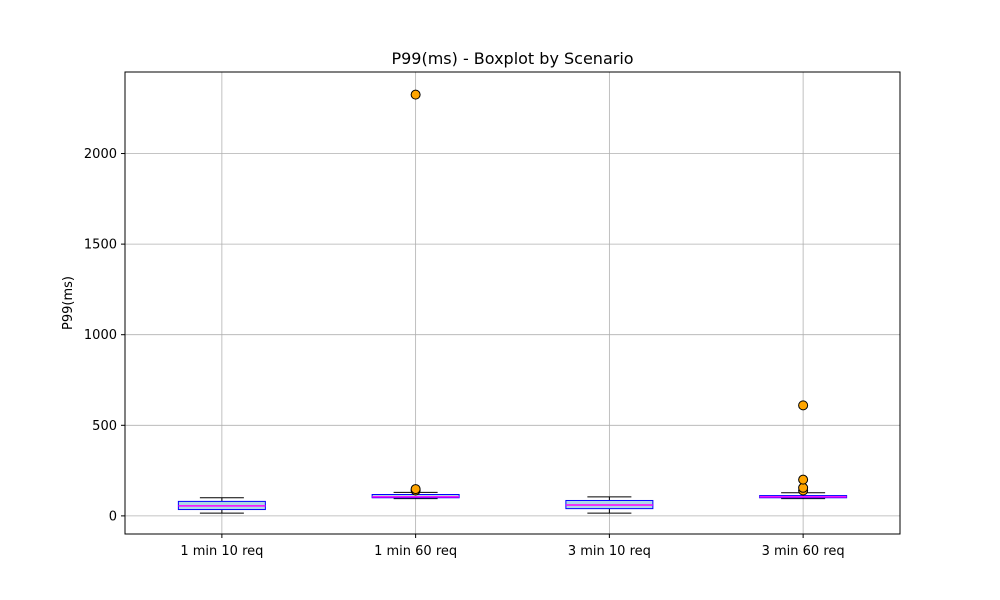 This screenshot has width=1000, height=600. What do you see at coordinates (803, 551) in the screenshot?
I see `x-tick-label: 3 min 60 req` at bounding box center [803, 551].